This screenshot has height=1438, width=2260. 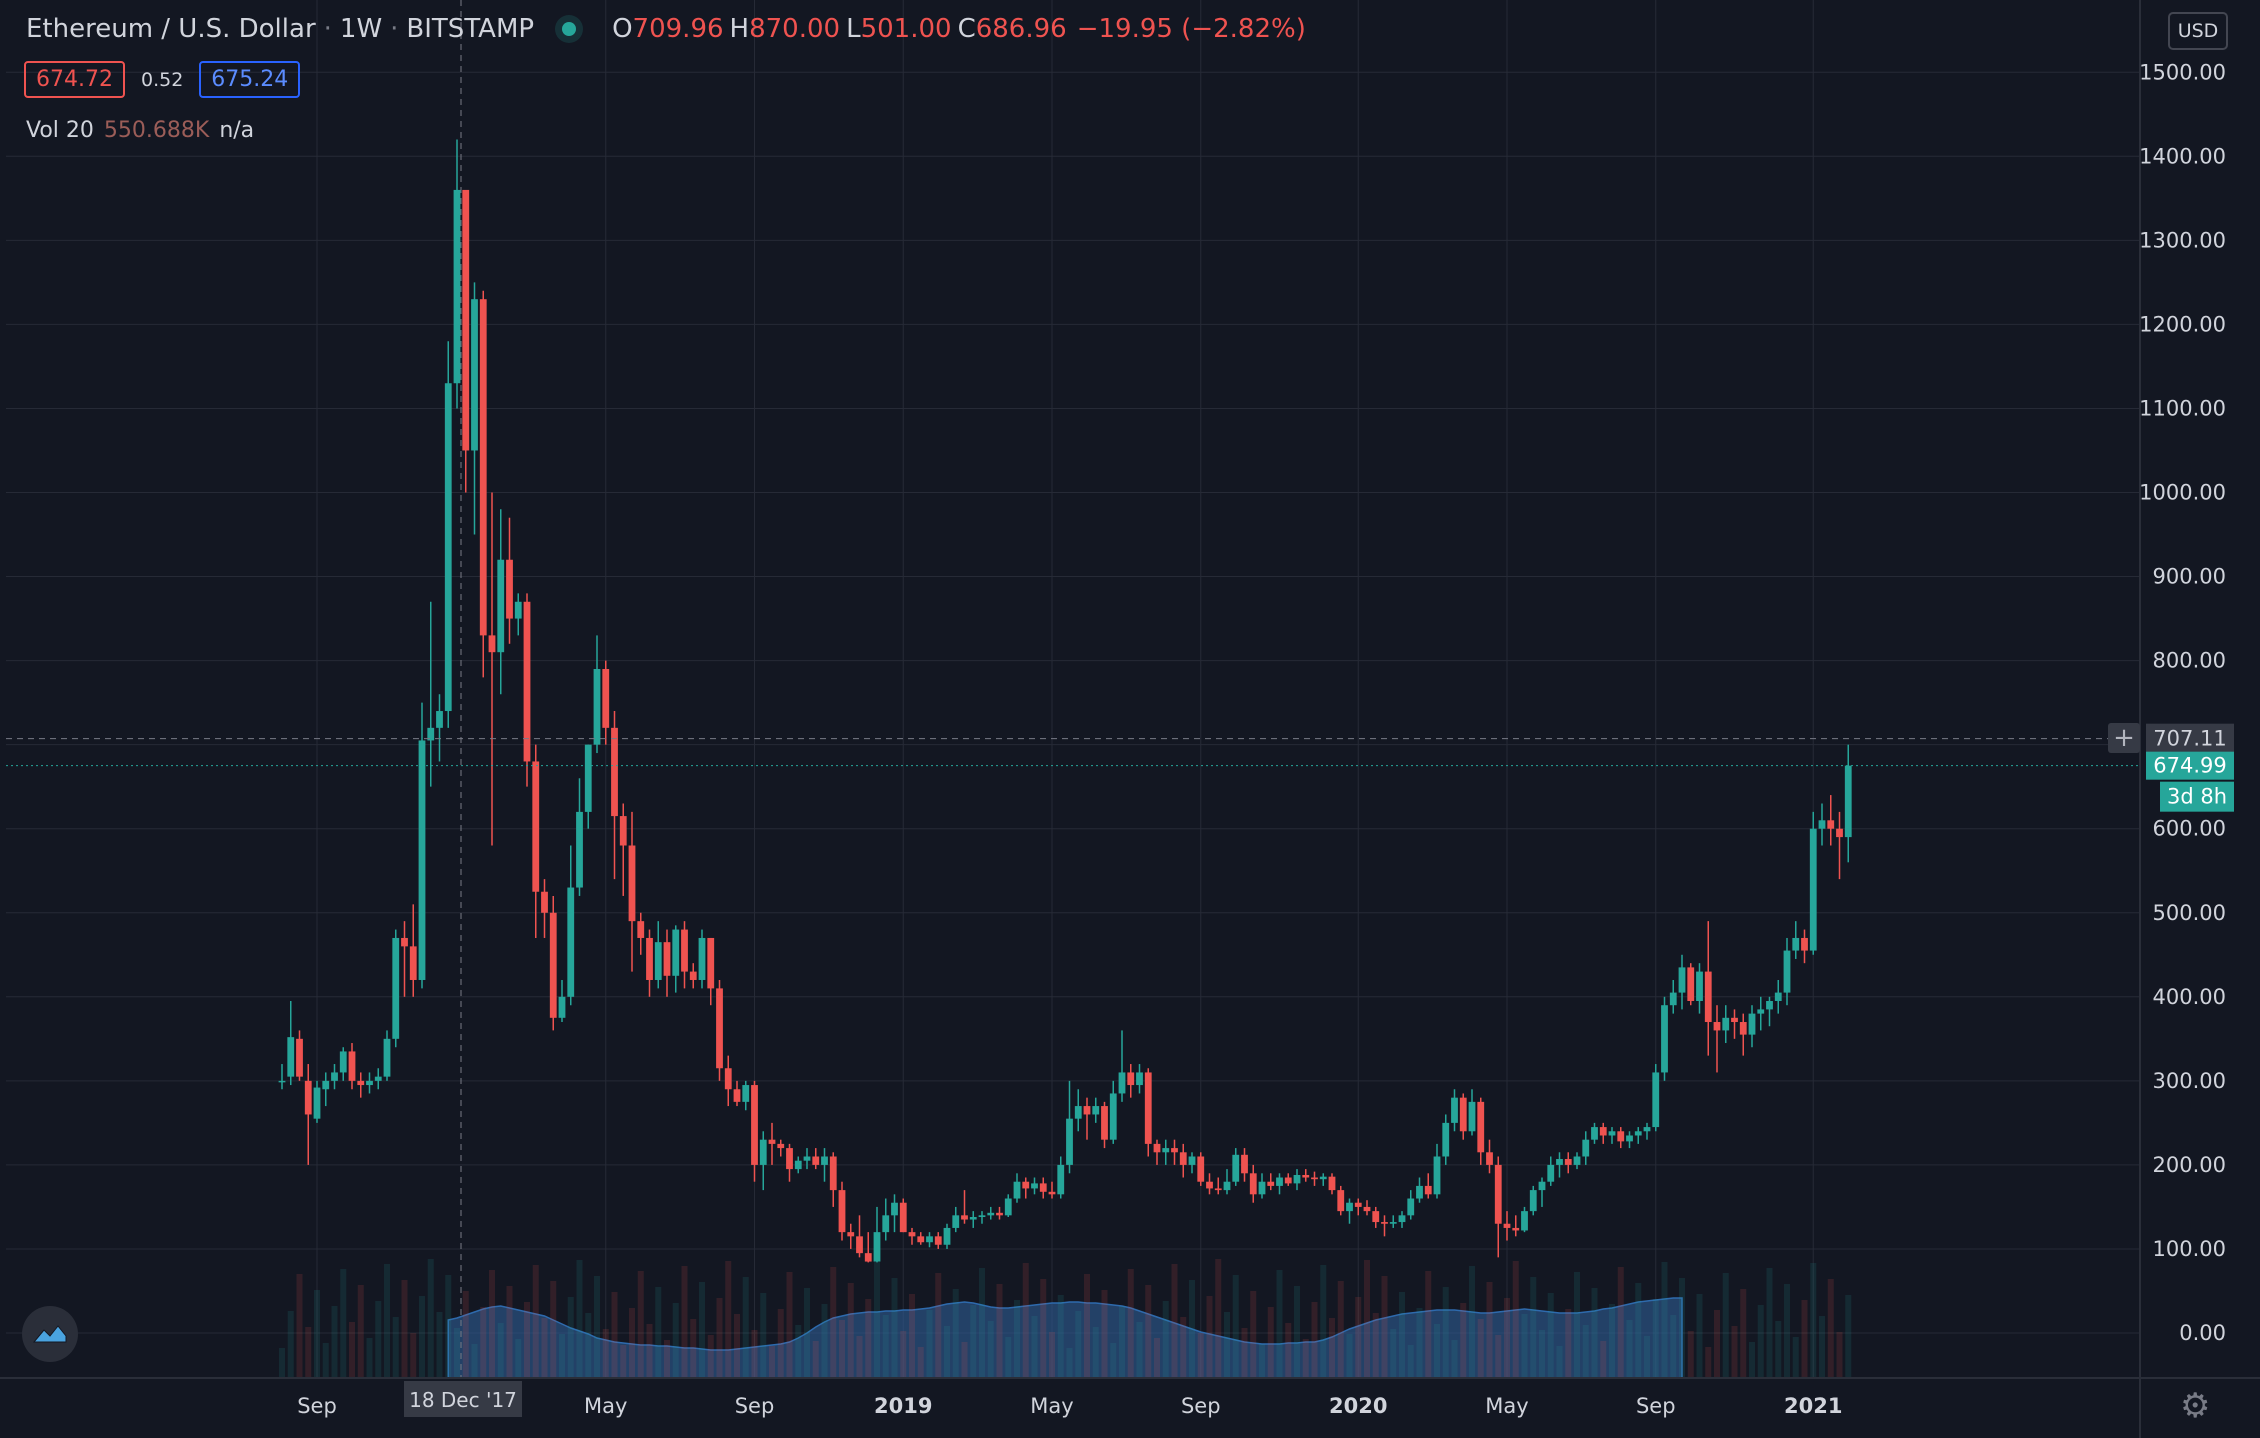 I want to click on open-value: 709.96, so click(x=678, y=29).